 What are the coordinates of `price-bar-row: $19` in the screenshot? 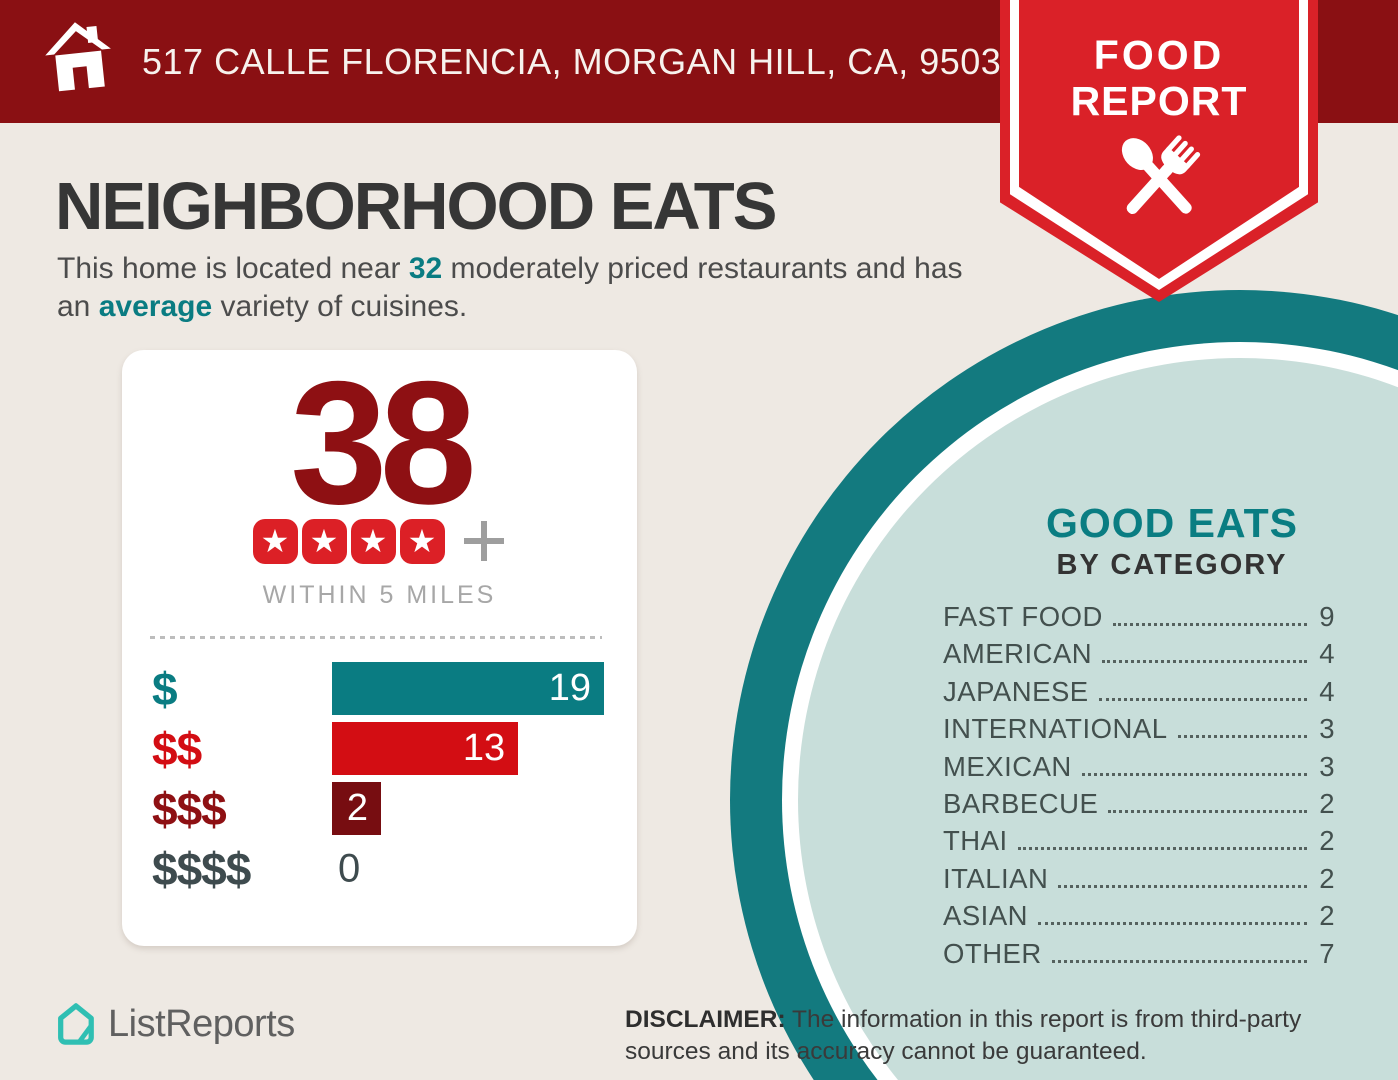 It's located at (379, 688).